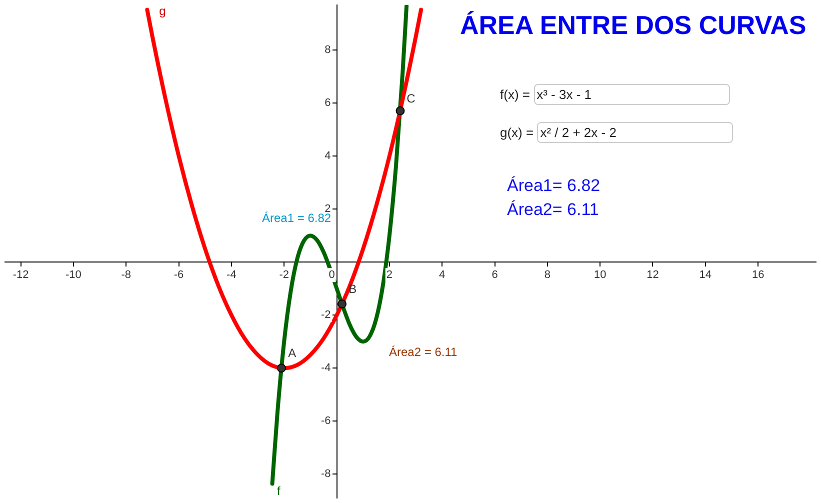 The height and width of the screenshot is (503, 821). I want to click on x-tick-label: 2, so click(389, 275).